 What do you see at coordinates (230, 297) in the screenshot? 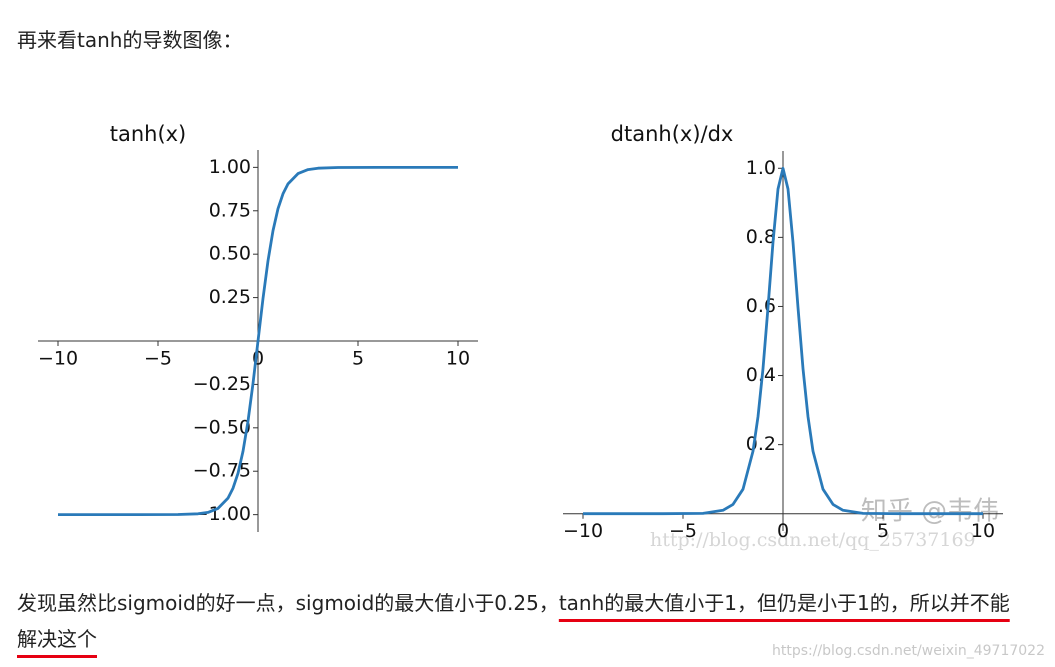
I see `y-tick-label: 0.25` at bounding box center [230, 297].